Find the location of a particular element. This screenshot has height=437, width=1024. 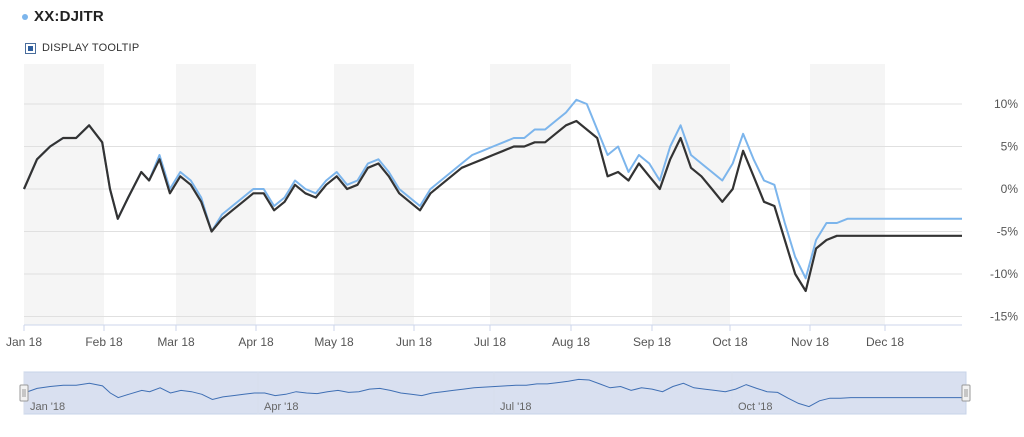

x-tick-label: Nov 18 is located at coordinates (810, 342).